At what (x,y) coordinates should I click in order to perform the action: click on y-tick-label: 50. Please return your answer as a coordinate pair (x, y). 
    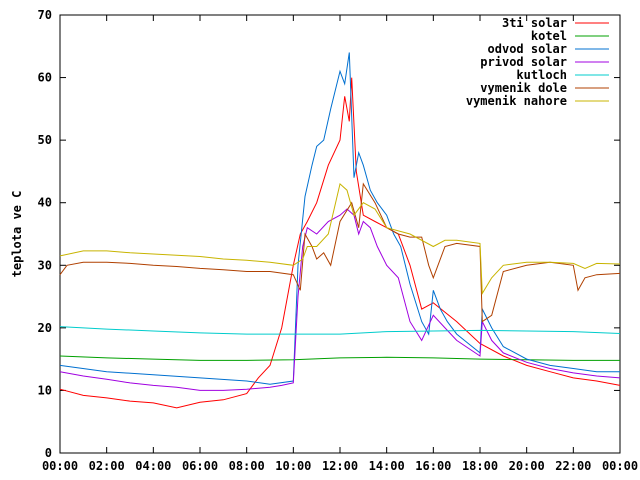
    Looking at the image, I should click on (45, 140).